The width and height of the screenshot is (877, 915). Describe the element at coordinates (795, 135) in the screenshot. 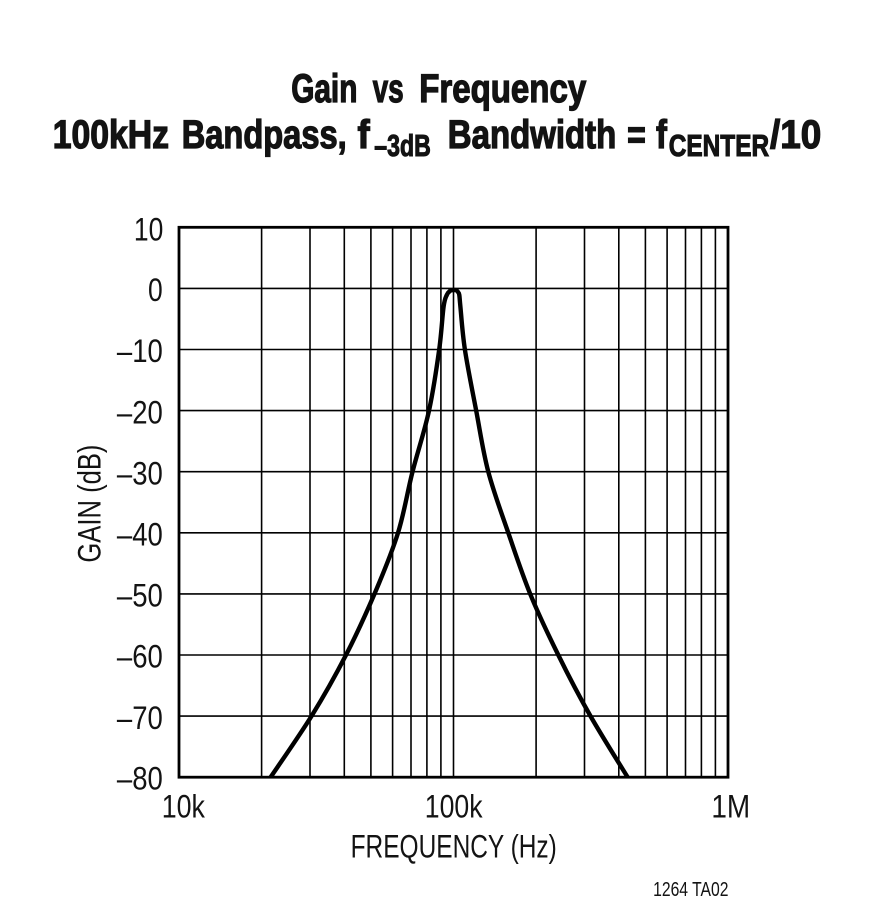

I see `svg-text: /10` at that location.